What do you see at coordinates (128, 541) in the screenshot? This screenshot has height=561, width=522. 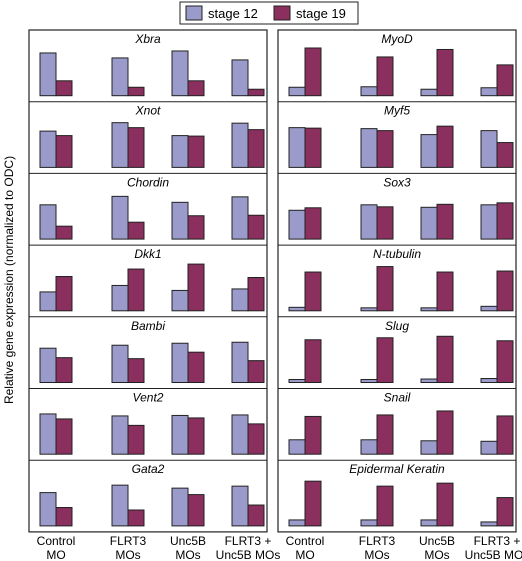 I see `category-label: FLRT3` at bounding box center [128, 541].